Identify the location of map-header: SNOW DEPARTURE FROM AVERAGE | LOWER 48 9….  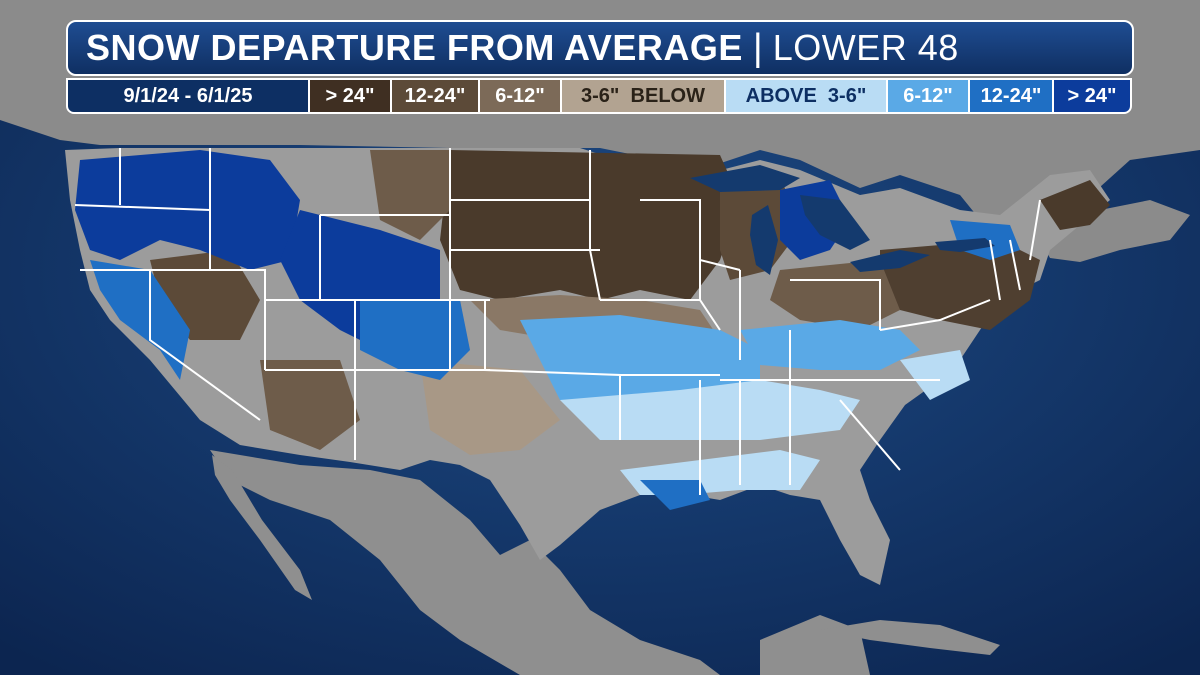
(600, 68).